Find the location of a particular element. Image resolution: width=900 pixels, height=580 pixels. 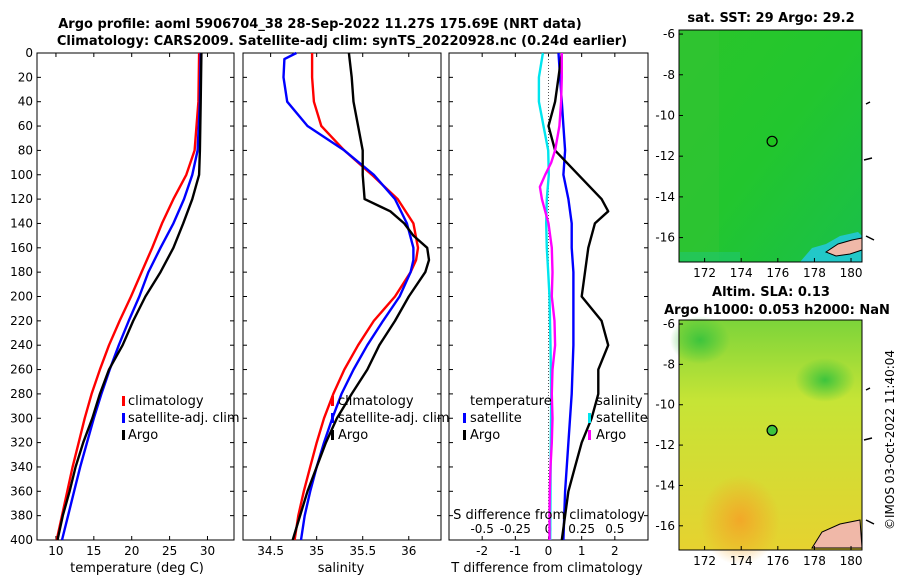

sst-map-frame is located at coordinates (770, 146).